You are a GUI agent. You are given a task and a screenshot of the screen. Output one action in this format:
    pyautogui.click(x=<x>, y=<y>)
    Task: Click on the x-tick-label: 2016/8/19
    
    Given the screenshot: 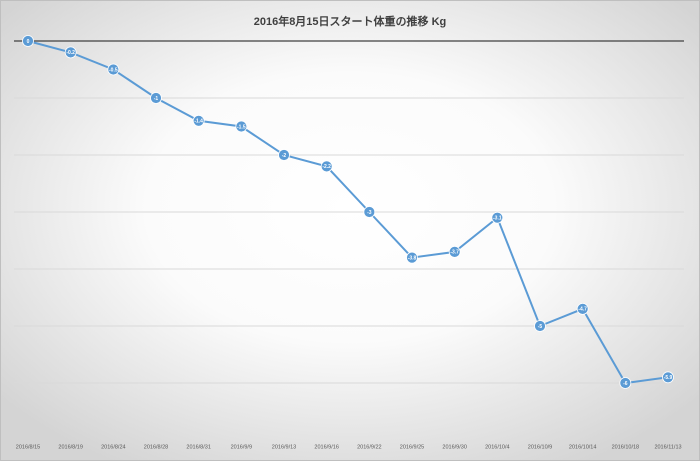 What is the action you would take?
    pyautogui.click(x=70, y=447)
    